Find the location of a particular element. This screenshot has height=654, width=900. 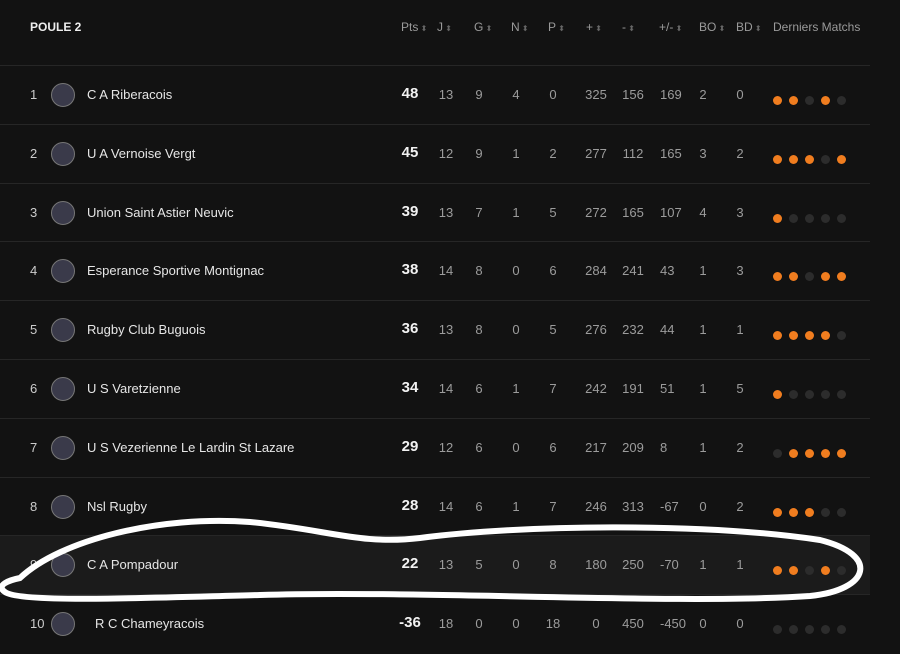

column-header: P ⬍ is located at coordinates (556, 27).